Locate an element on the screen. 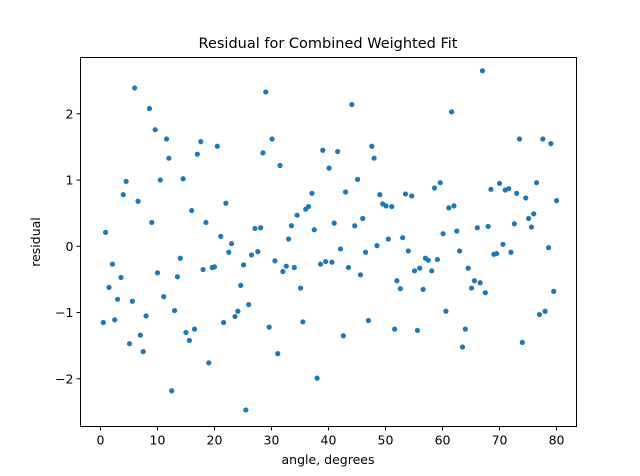 Image resolution: width=640 pixels, height=476 pixels. chart-title: Residual for Combined Weighted Fit is located at coordinates (328, 44).